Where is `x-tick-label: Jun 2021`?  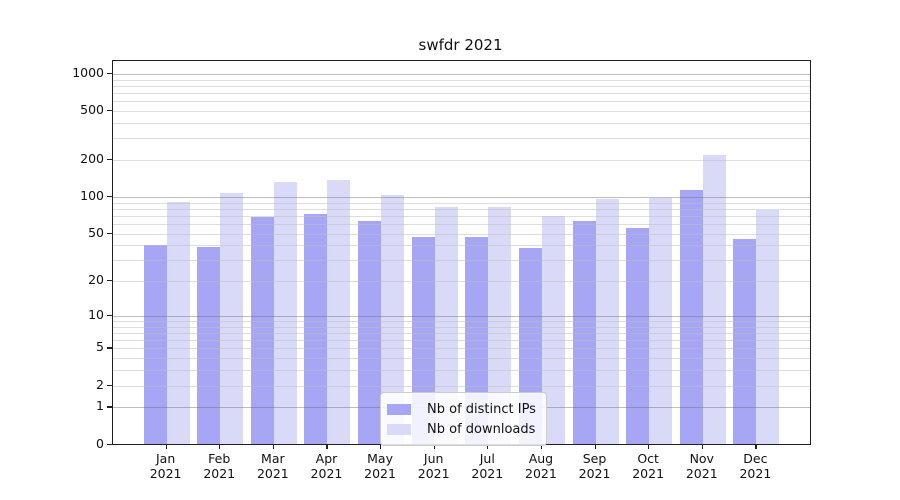
x-tick-label: Jun 2021 is located at coordinates (434, 466).